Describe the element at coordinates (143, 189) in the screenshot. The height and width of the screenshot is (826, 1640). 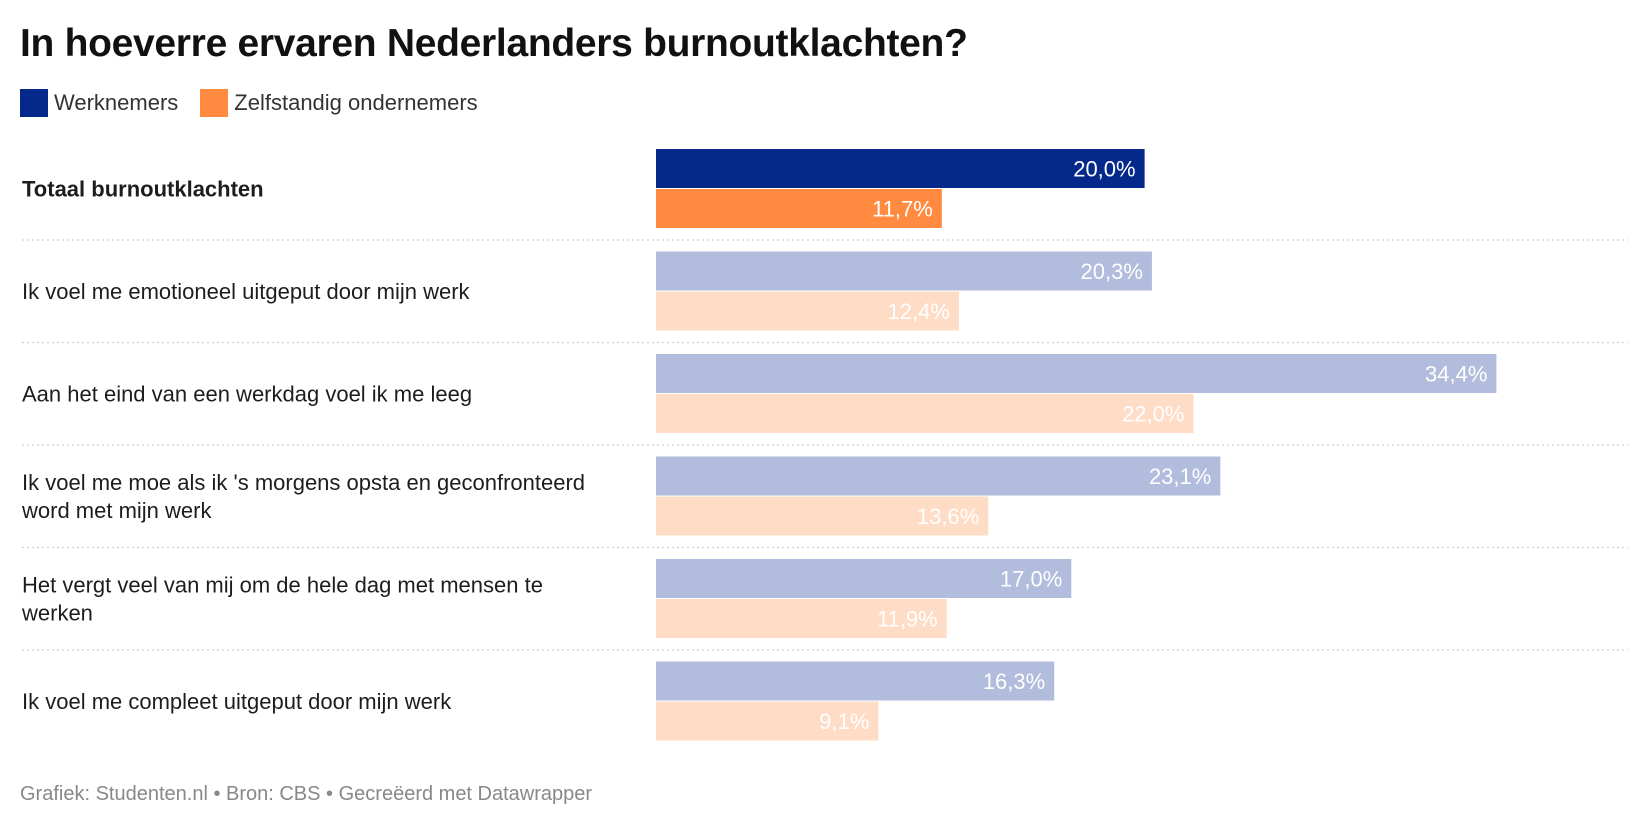
I see `category-label: Totaal burnoutklachten` at that location.